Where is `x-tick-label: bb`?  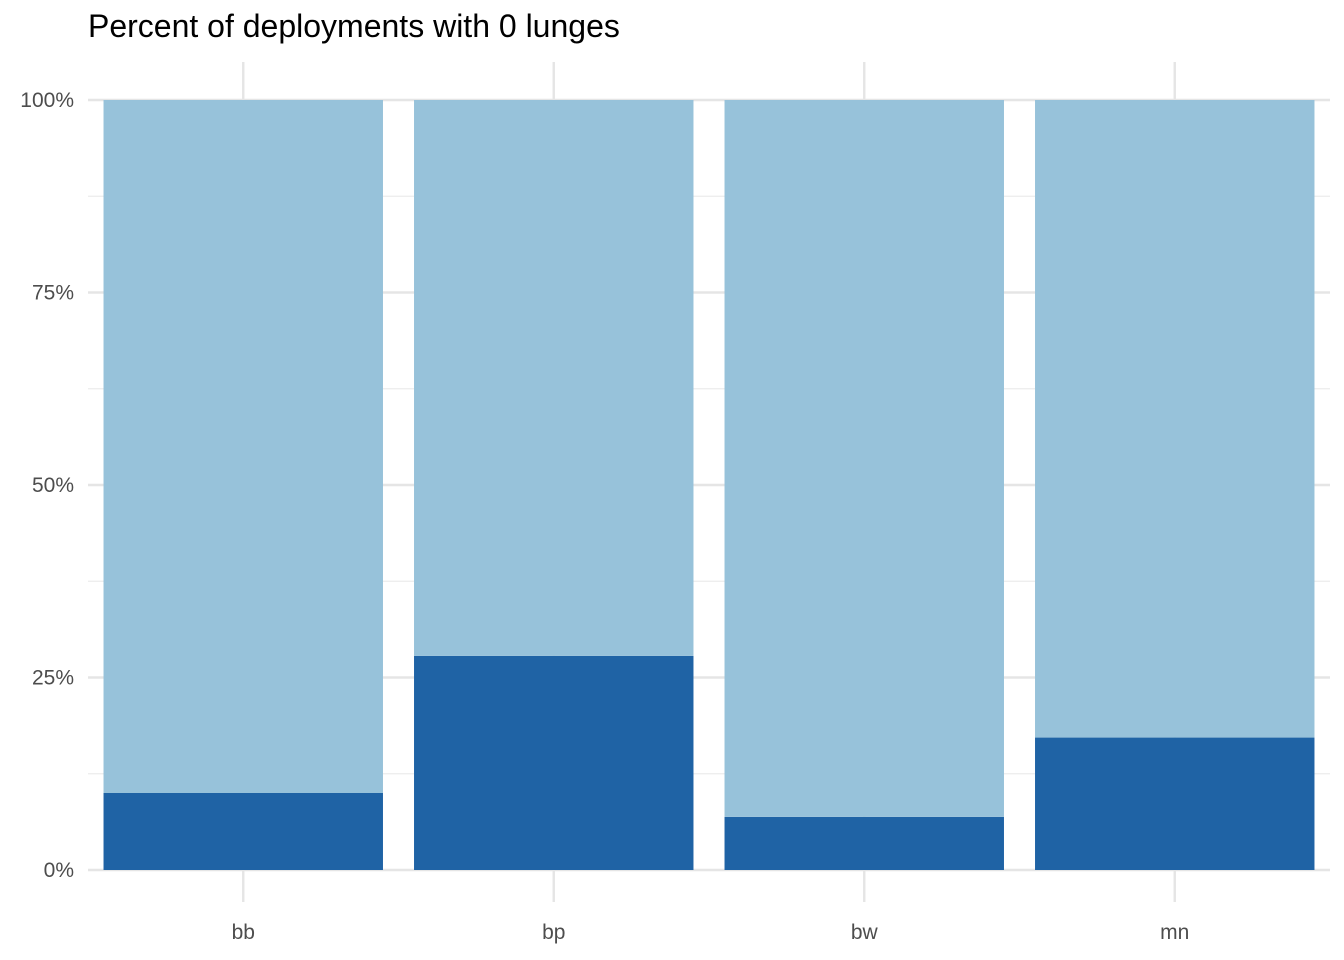
x-tick-label: bb is located at coordinates (243, 932).